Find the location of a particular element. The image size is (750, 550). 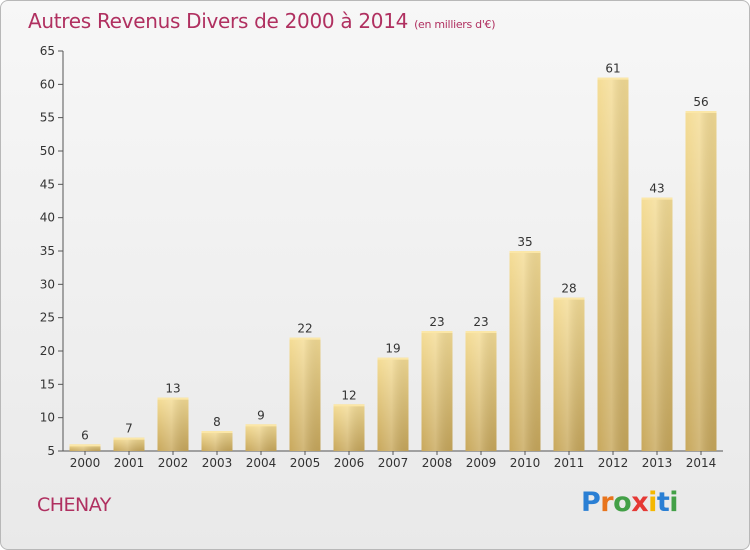

data-label: 9 is located at coordinates (261, 415).